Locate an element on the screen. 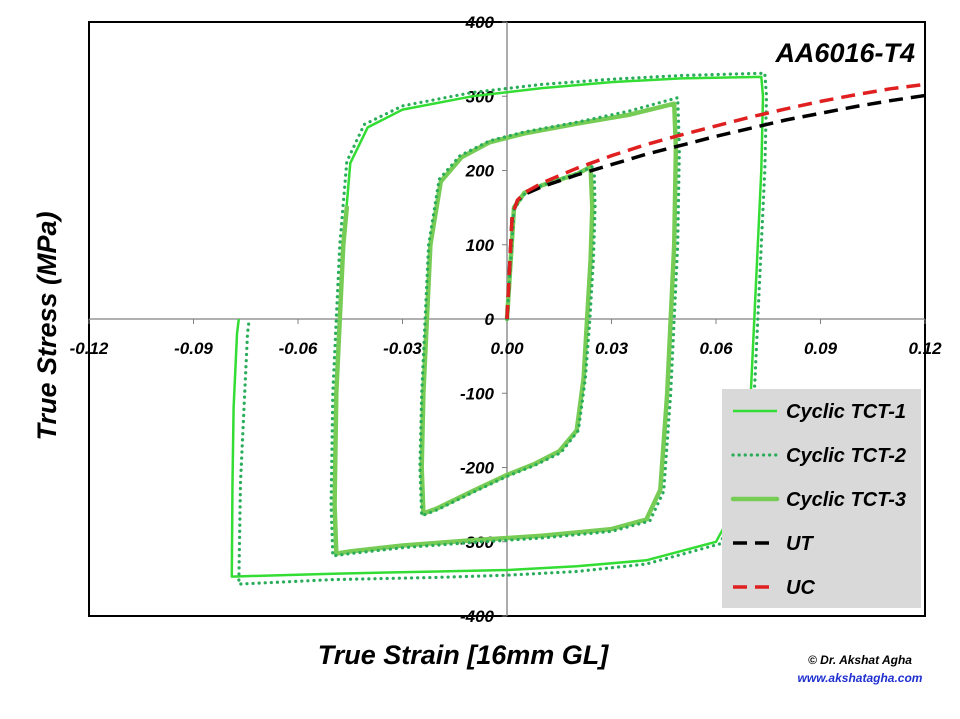 This screenshot has height=719, width=960. x-tick-label: 0.03 is located at coordinates (612, 348).